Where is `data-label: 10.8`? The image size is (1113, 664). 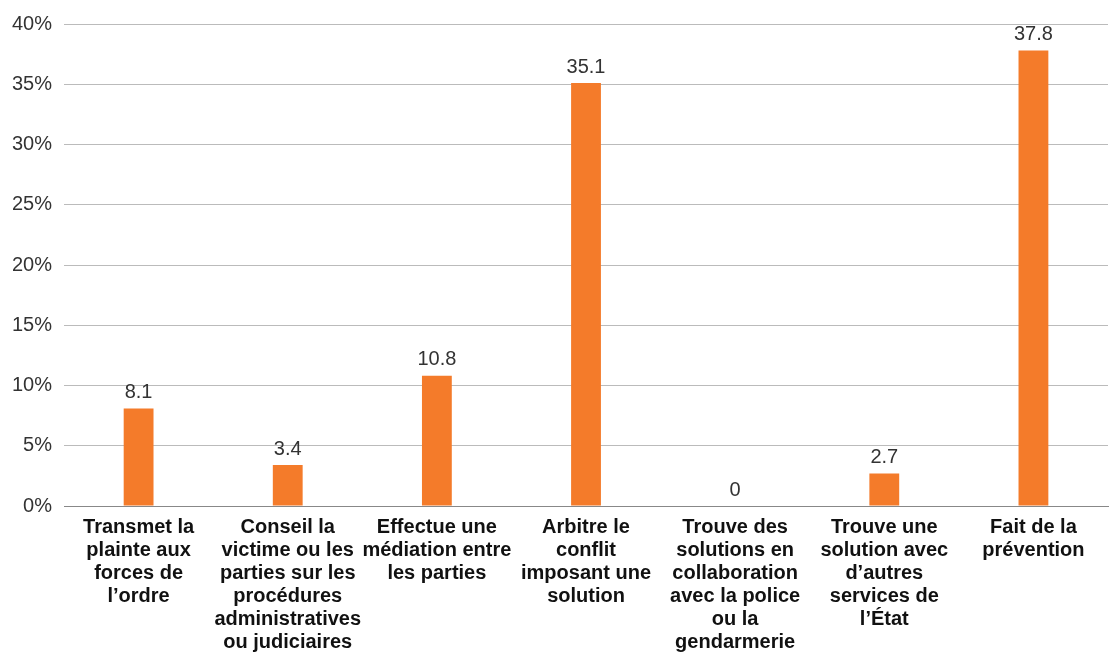
data-label: 10.8 is located at coordinates (437, 358).